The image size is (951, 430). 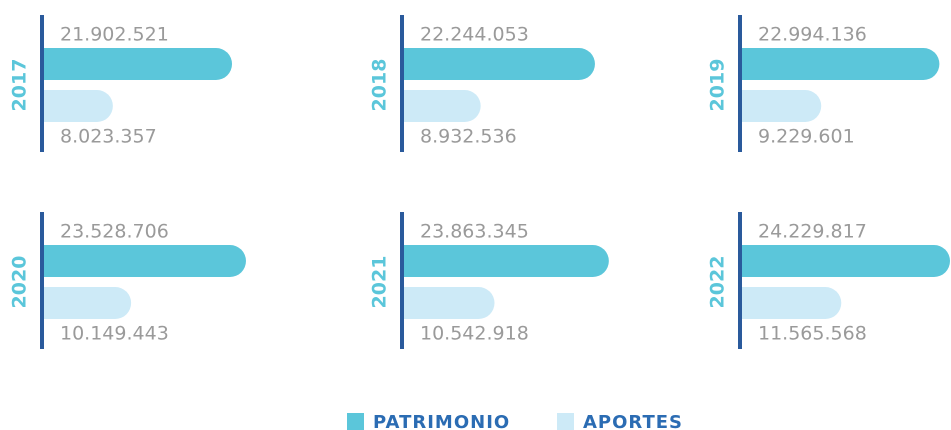 I want to click on value-label: 8.932.536, so click(x=468, y=137).